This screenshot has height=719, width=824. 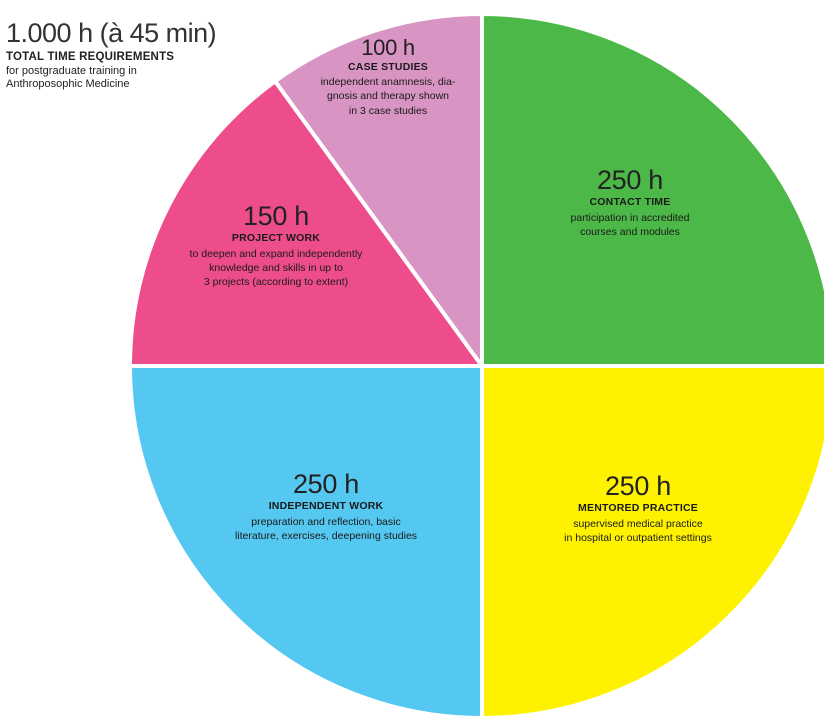 I want to click on slice-description-line: gnosis and therapy shown, so click(x=388, y=96).